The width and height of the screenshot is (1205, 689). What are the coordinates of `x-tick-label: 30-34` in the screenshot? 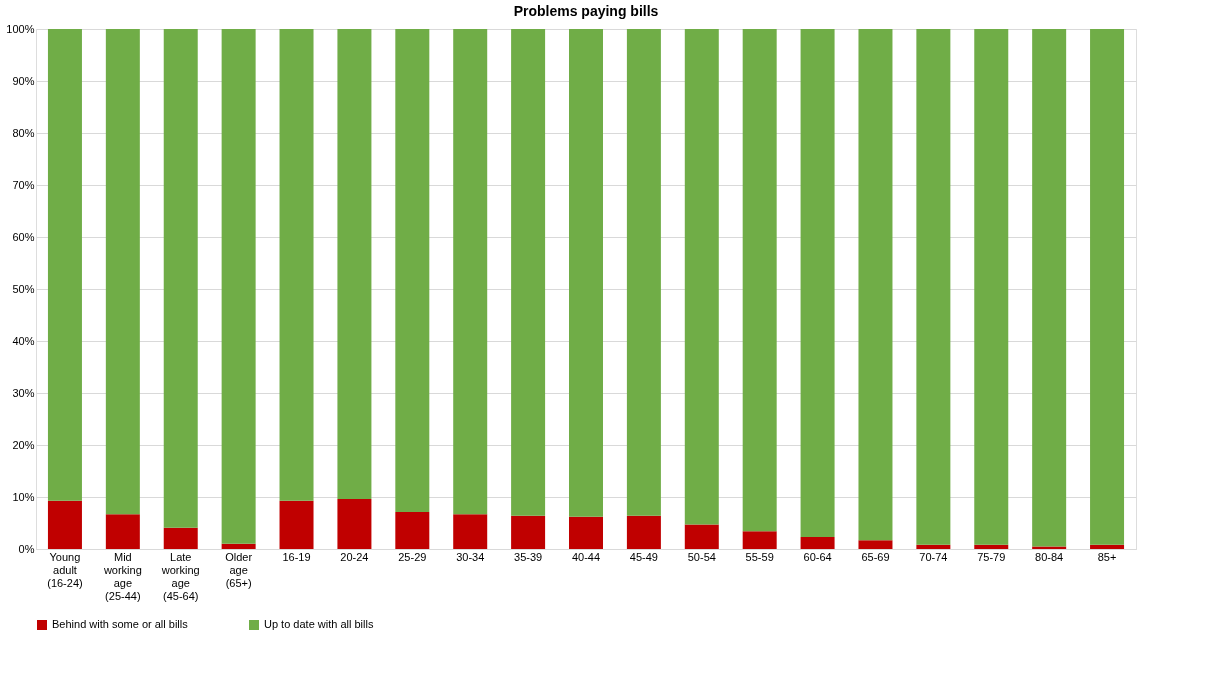 It's located at (470, 556).